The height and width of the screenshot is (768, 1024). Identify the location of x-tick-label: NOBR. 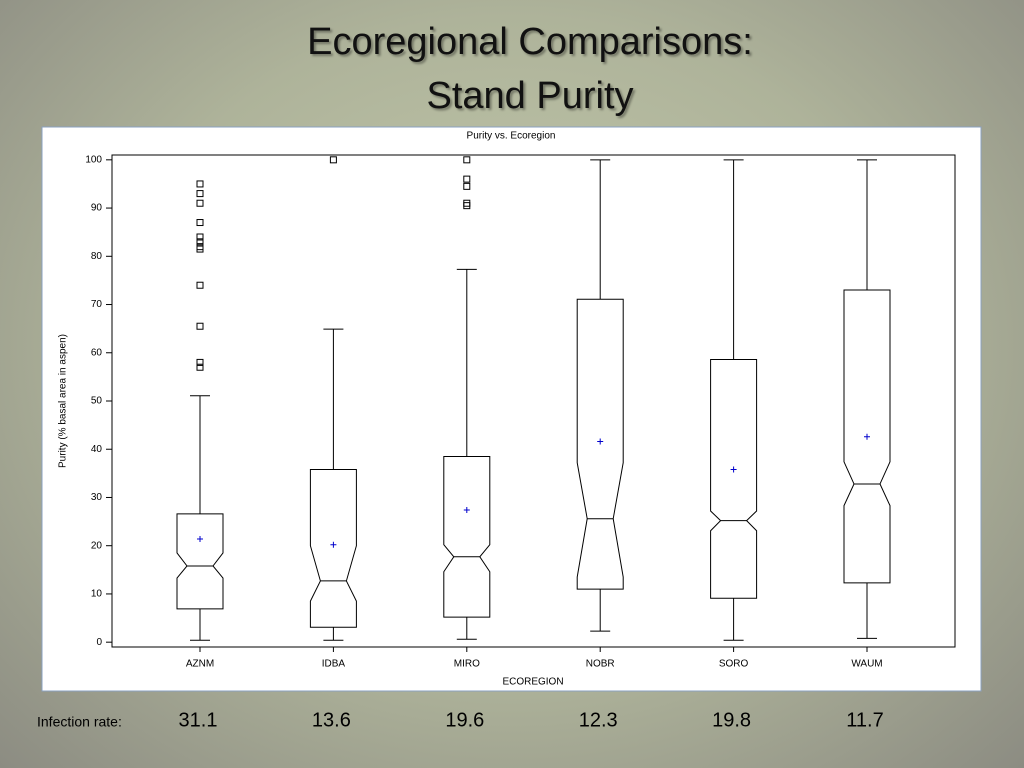
(600, 664).